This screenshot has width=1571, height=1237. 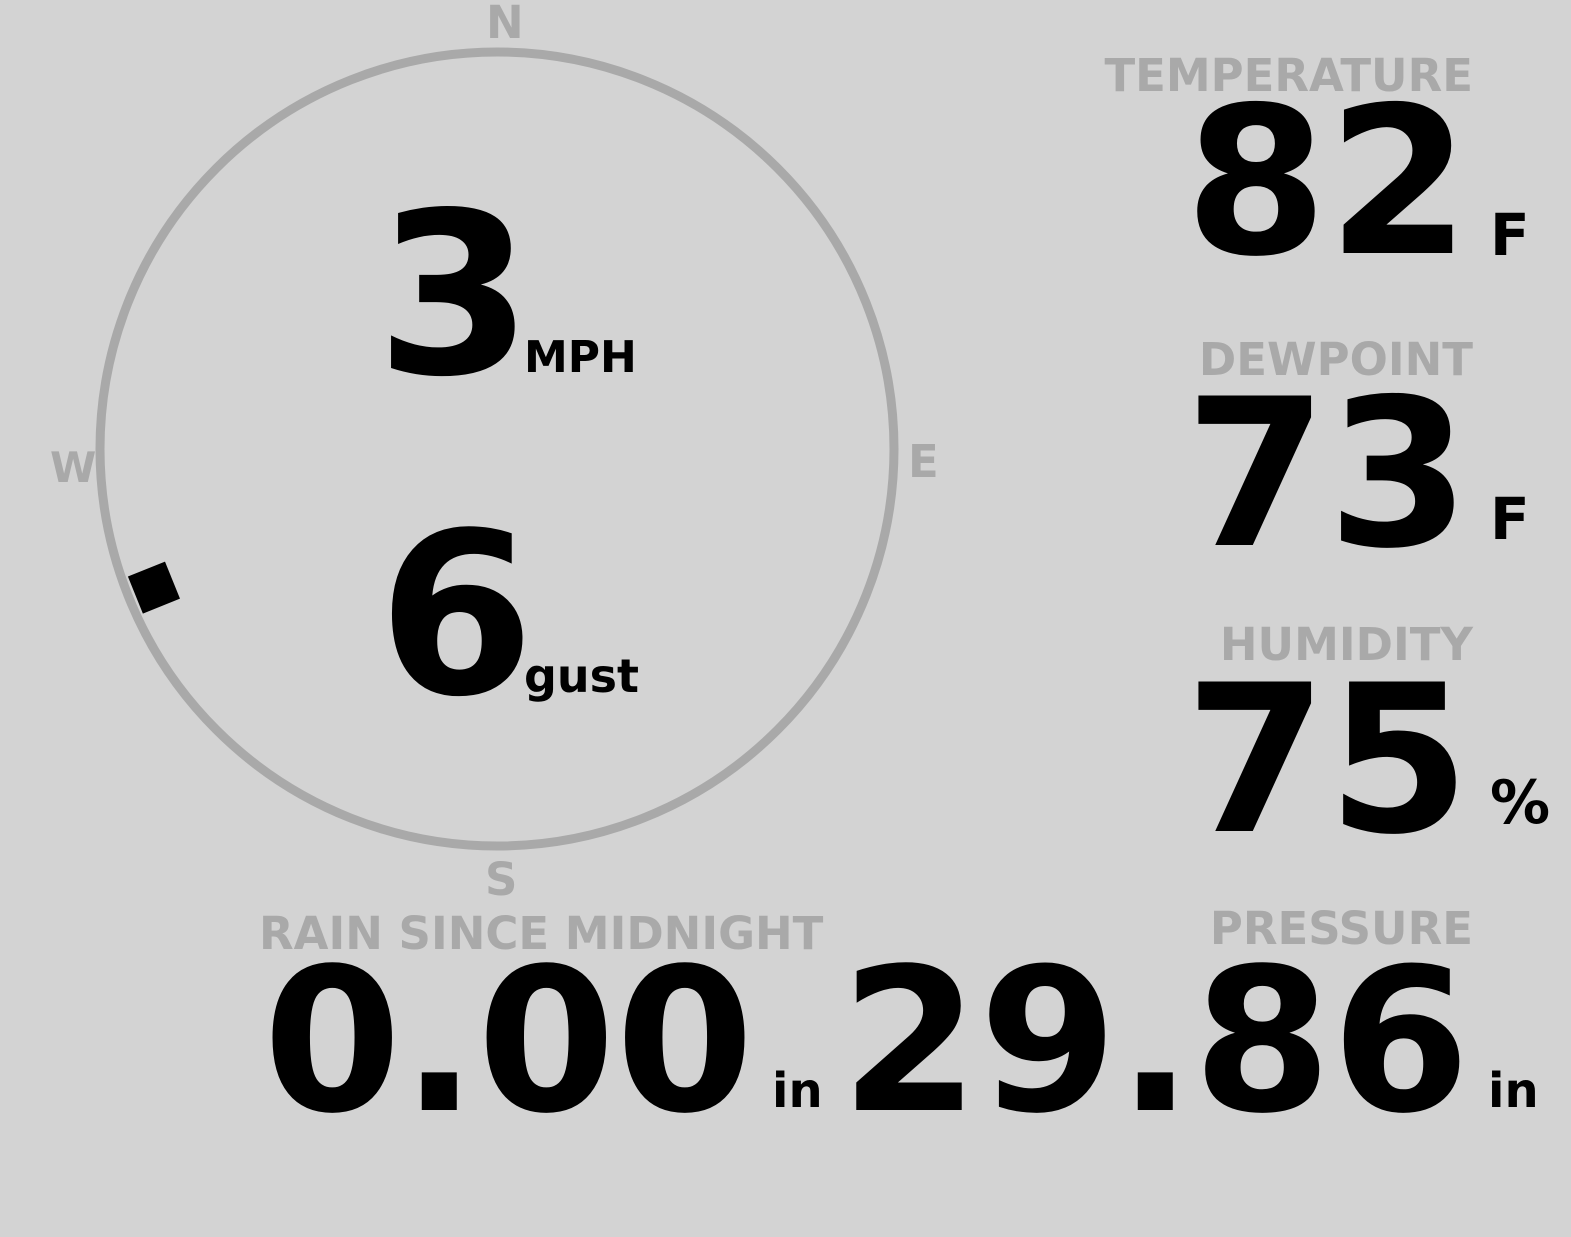 I want to click on humidity-label: HUMIDITY, so click(x=1346, y=644).